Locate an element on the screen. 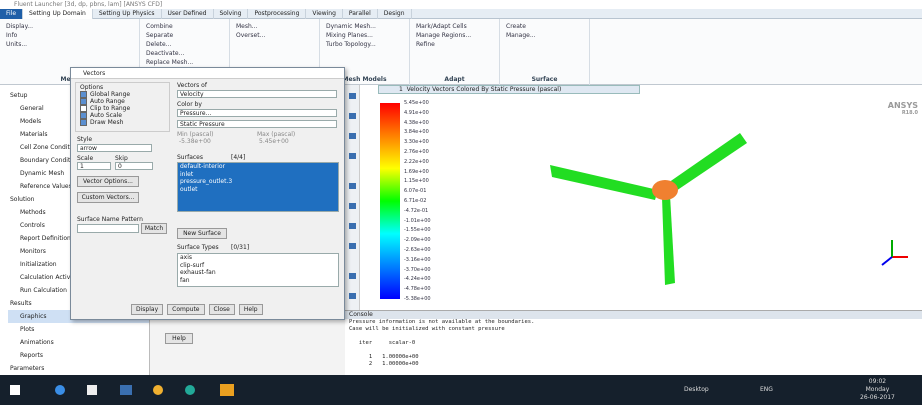 Image resolution: width=922 pixels, height=405 pixels. tree-item: Reference Values is located at coordinates (46, 186).